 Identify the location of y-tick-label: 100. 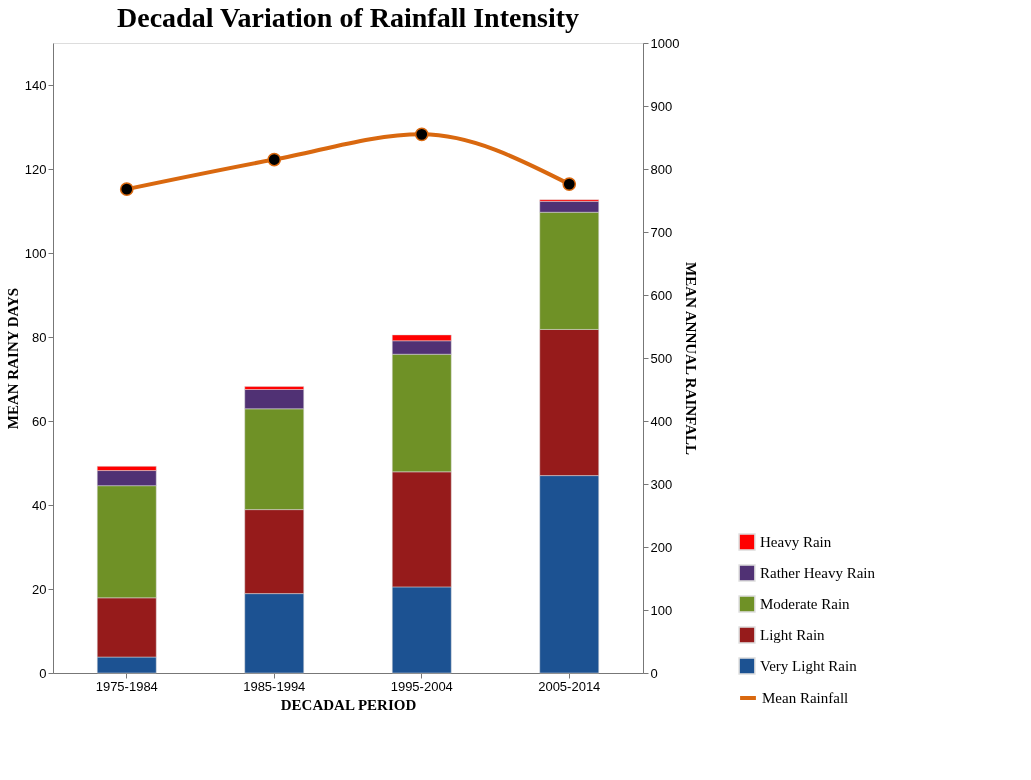
(35, 253).